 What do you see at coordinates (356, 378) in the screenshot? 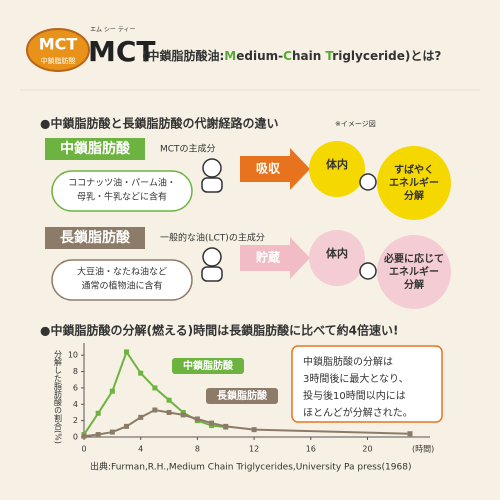
I see `note-text: 3時間後に最大となり、` at bounding box center [356, 378].